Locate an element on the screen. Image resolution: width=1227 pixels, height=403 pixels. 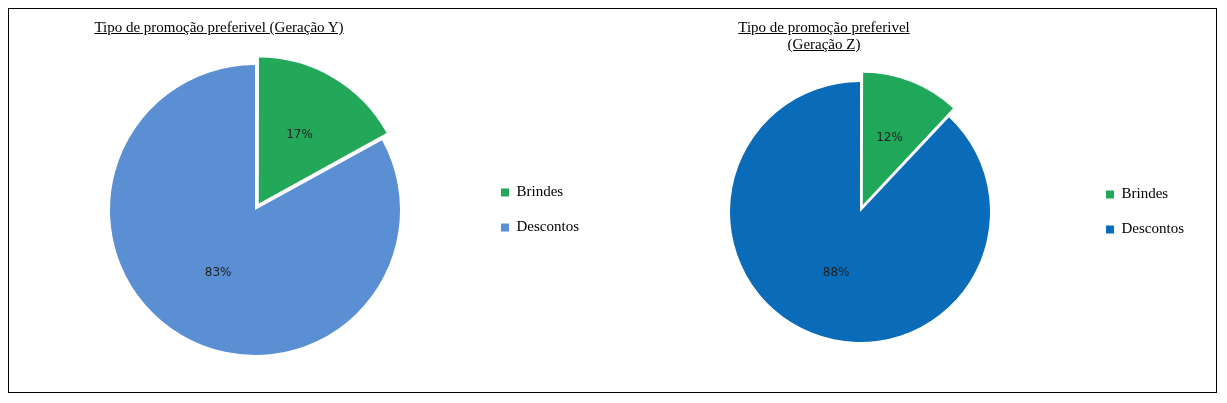
data-label: 12% is located at coordinates (889, 136).